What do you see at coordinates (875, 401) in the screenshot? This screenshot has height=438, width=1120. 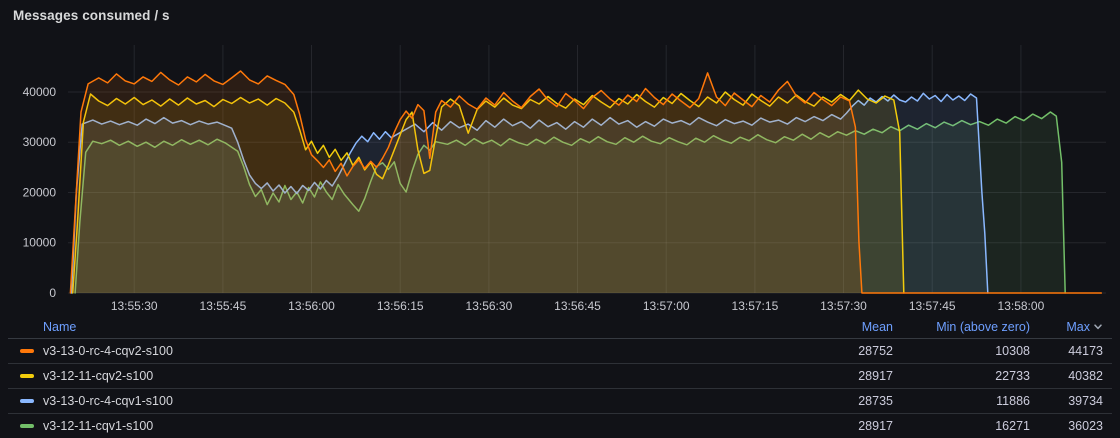 I see `legend-mean-value: 28735` at bounding box center [875, 401].